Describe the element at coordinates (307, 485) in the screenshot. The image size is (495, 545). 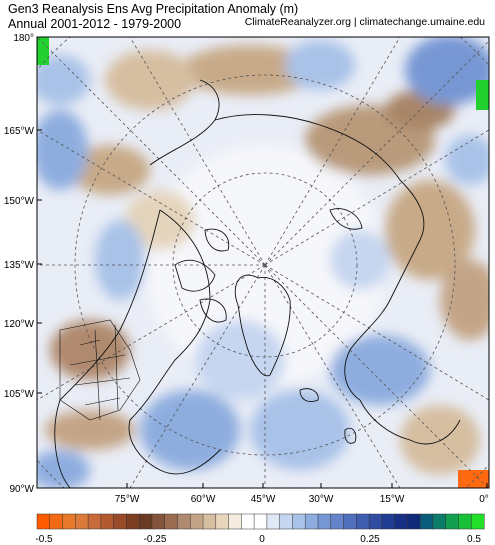
I see `bottom-ticks` at that location.